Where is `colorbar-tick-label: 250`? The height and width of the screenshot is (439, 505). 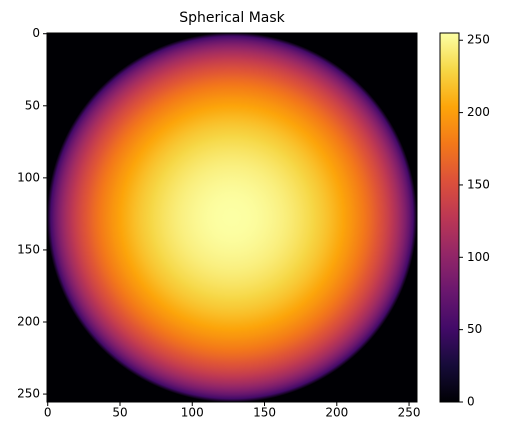
colorbar-tick-label: 250 is located at coordinates (478, 40).